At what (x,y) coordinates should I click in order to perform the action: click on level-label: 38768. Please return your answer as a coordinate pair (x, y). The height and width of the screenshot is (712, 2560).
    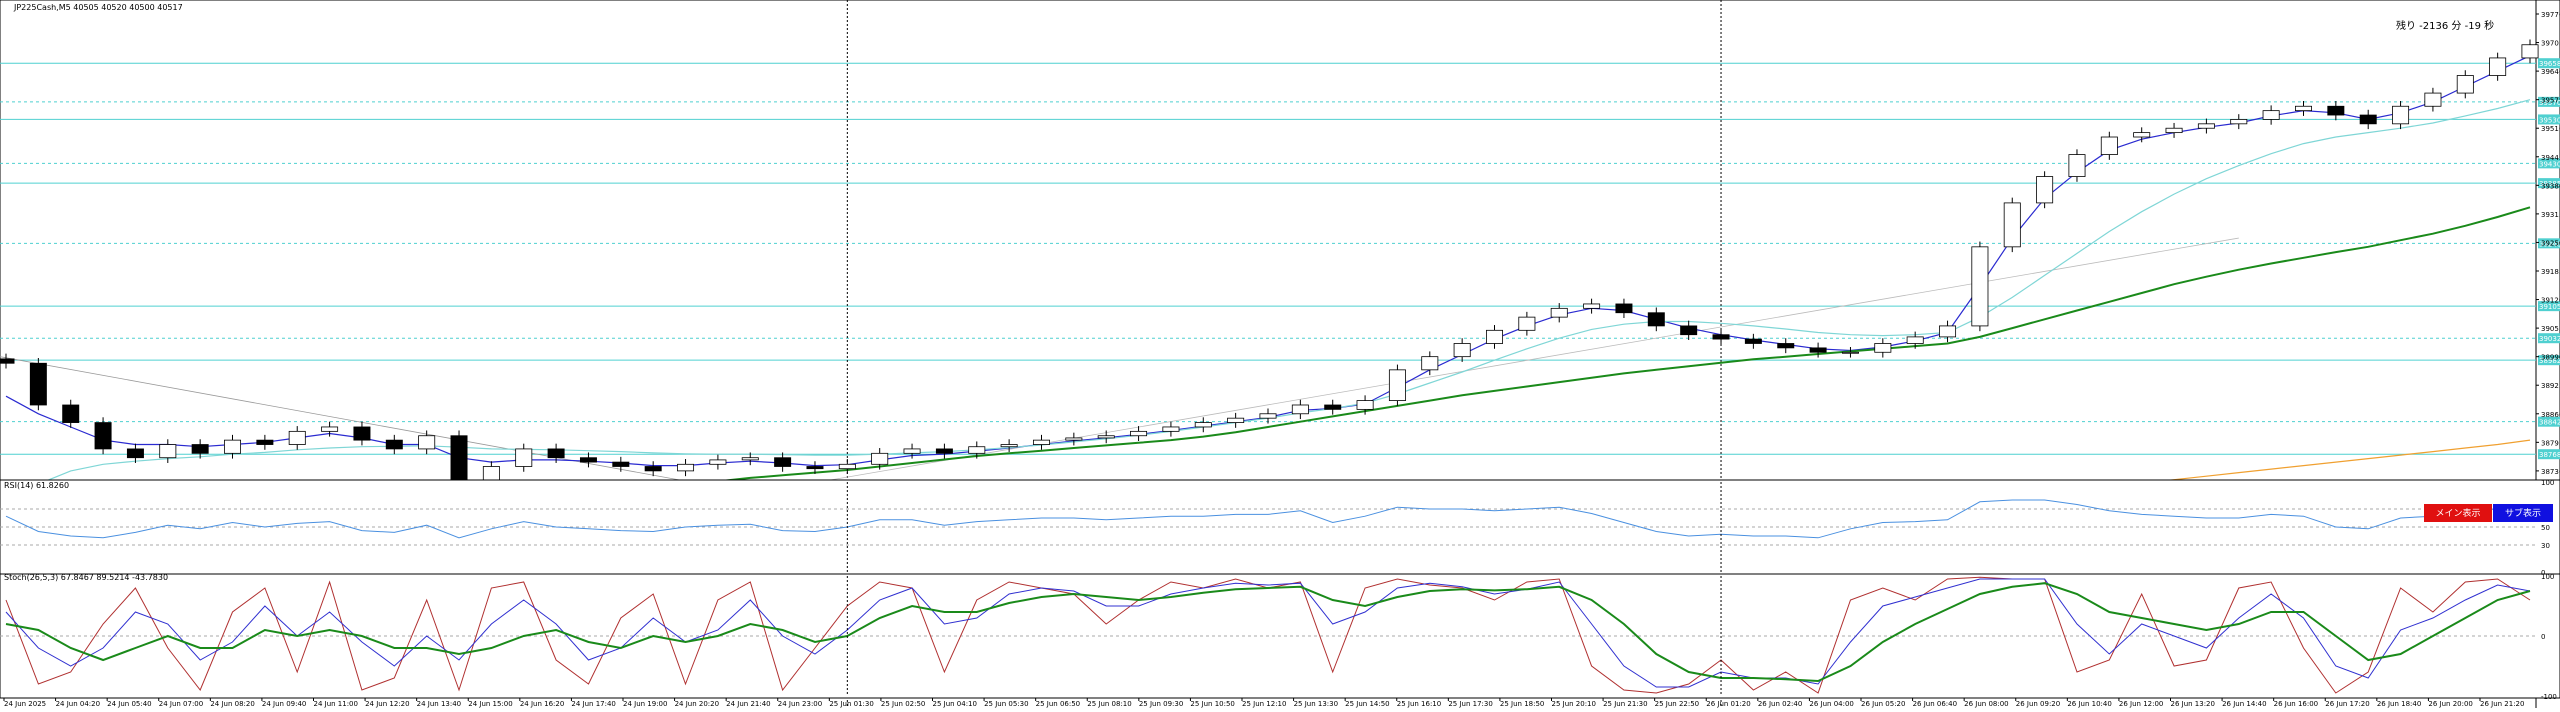
    Looking at the image, I should click on (2549, 455).